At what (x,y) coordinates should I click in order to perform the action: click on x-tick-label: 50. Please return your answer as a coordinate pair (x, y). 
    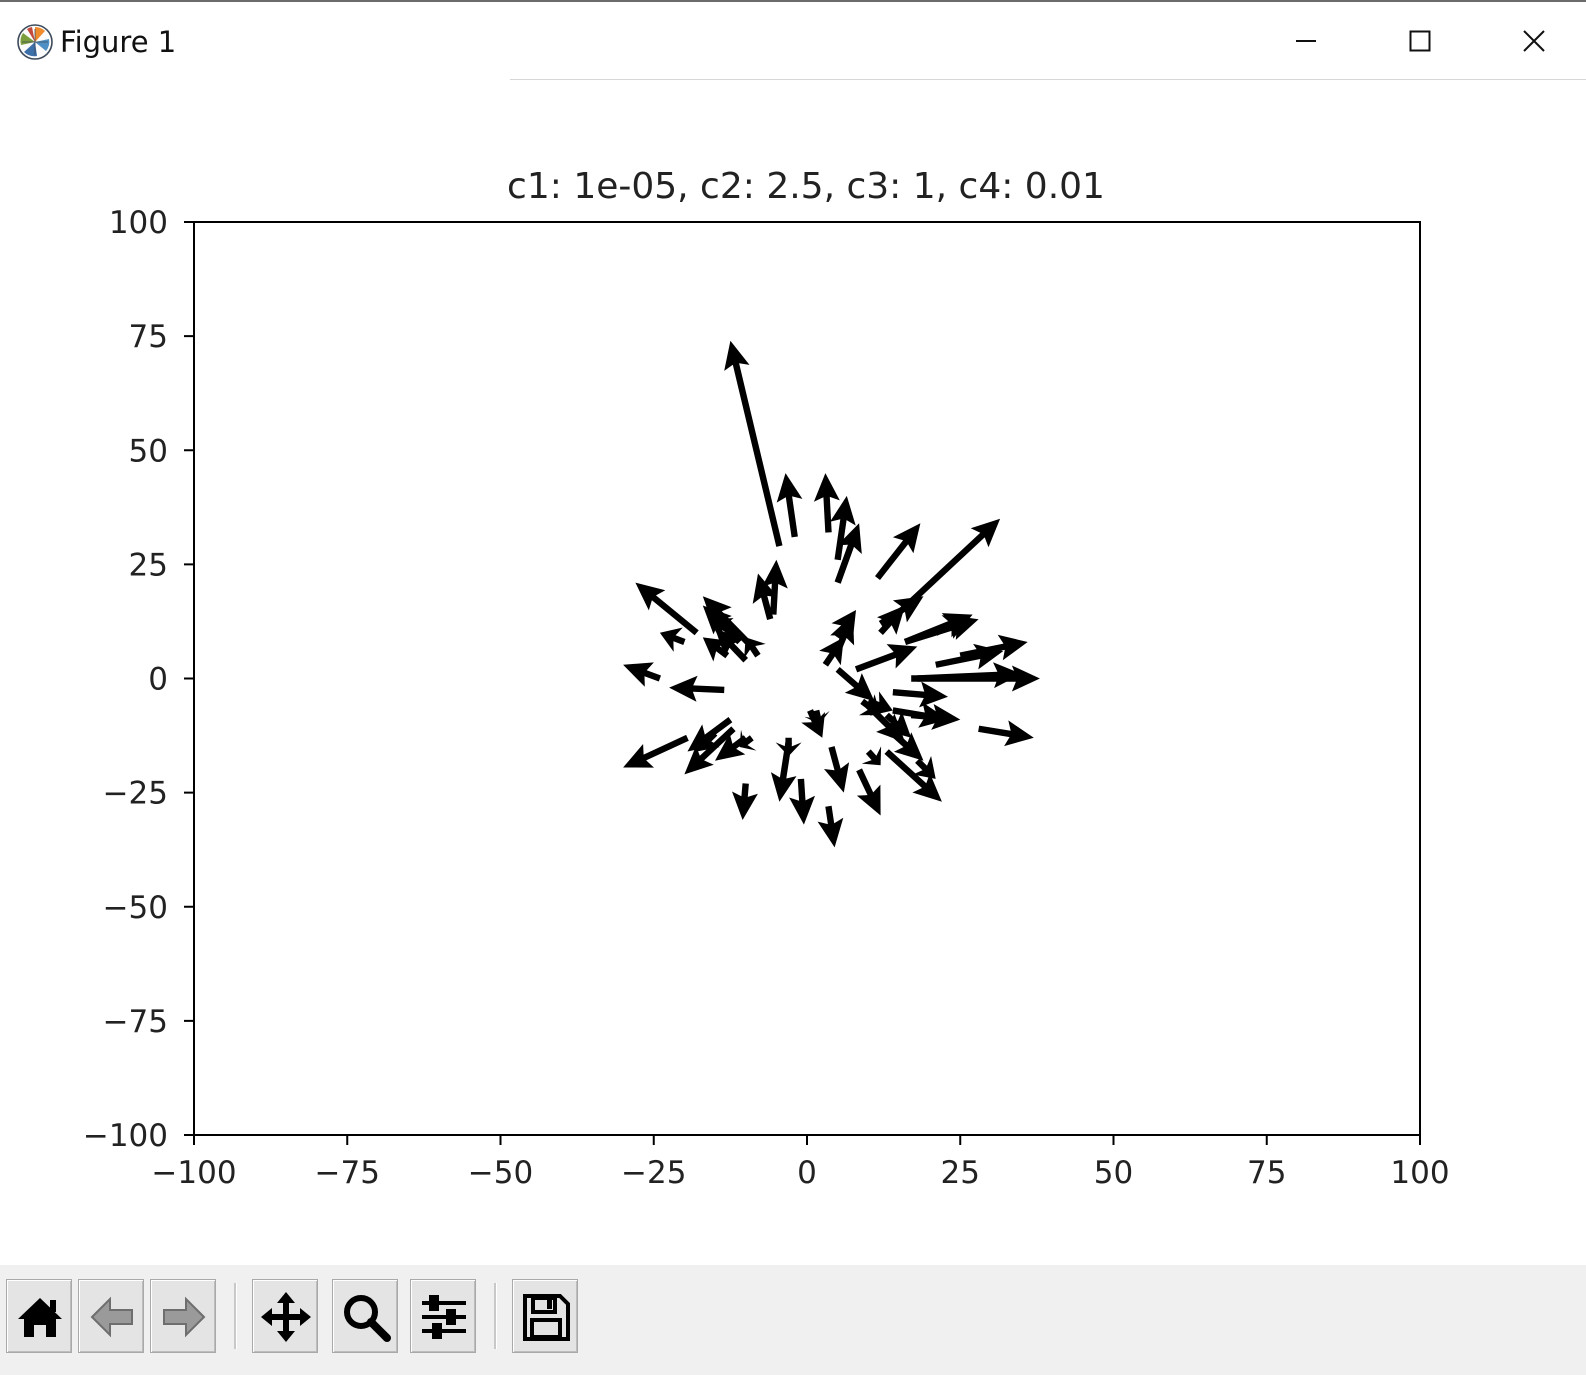
    Looking at the image, I should click on (1113, 1173).